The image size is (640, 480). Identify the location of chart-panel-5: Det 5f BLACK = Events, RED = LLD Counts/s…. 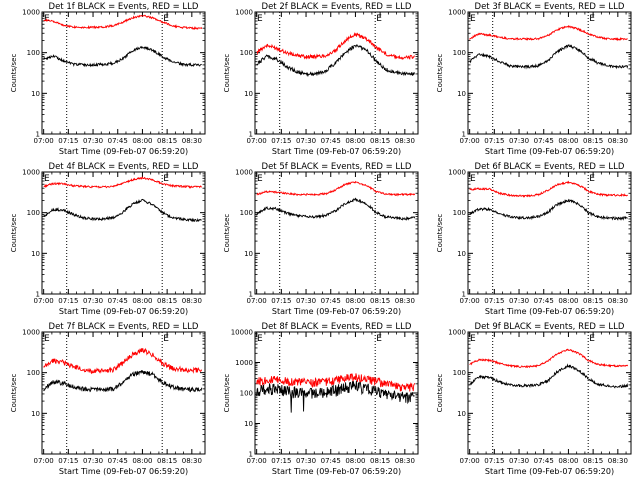
(321, 239).